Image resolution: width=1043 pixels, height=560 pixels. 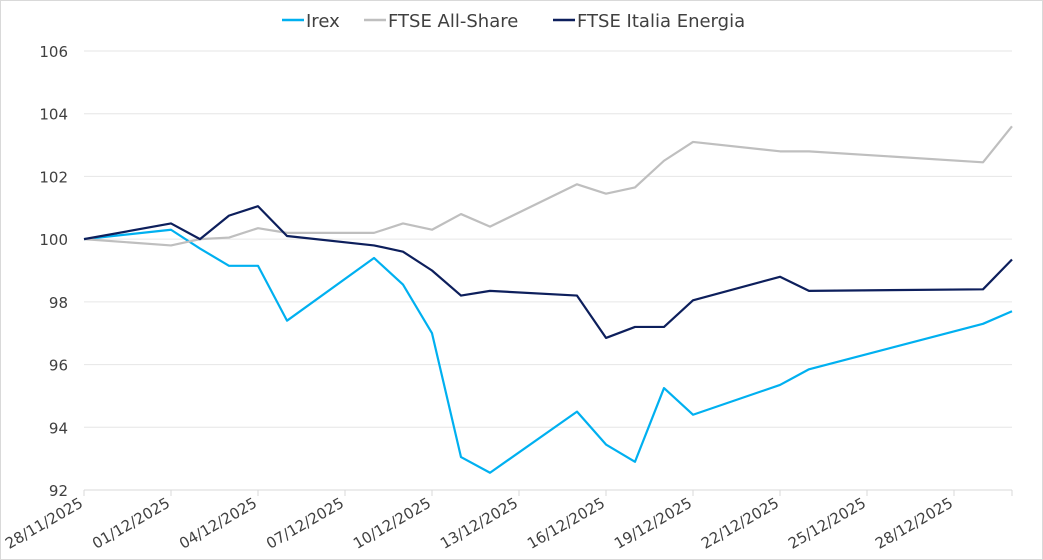 What do you see at coordinates (661, 21) in the screenshot?
I see `legend-label: FTSE Italia Energia` at bounding box center [661, 21].